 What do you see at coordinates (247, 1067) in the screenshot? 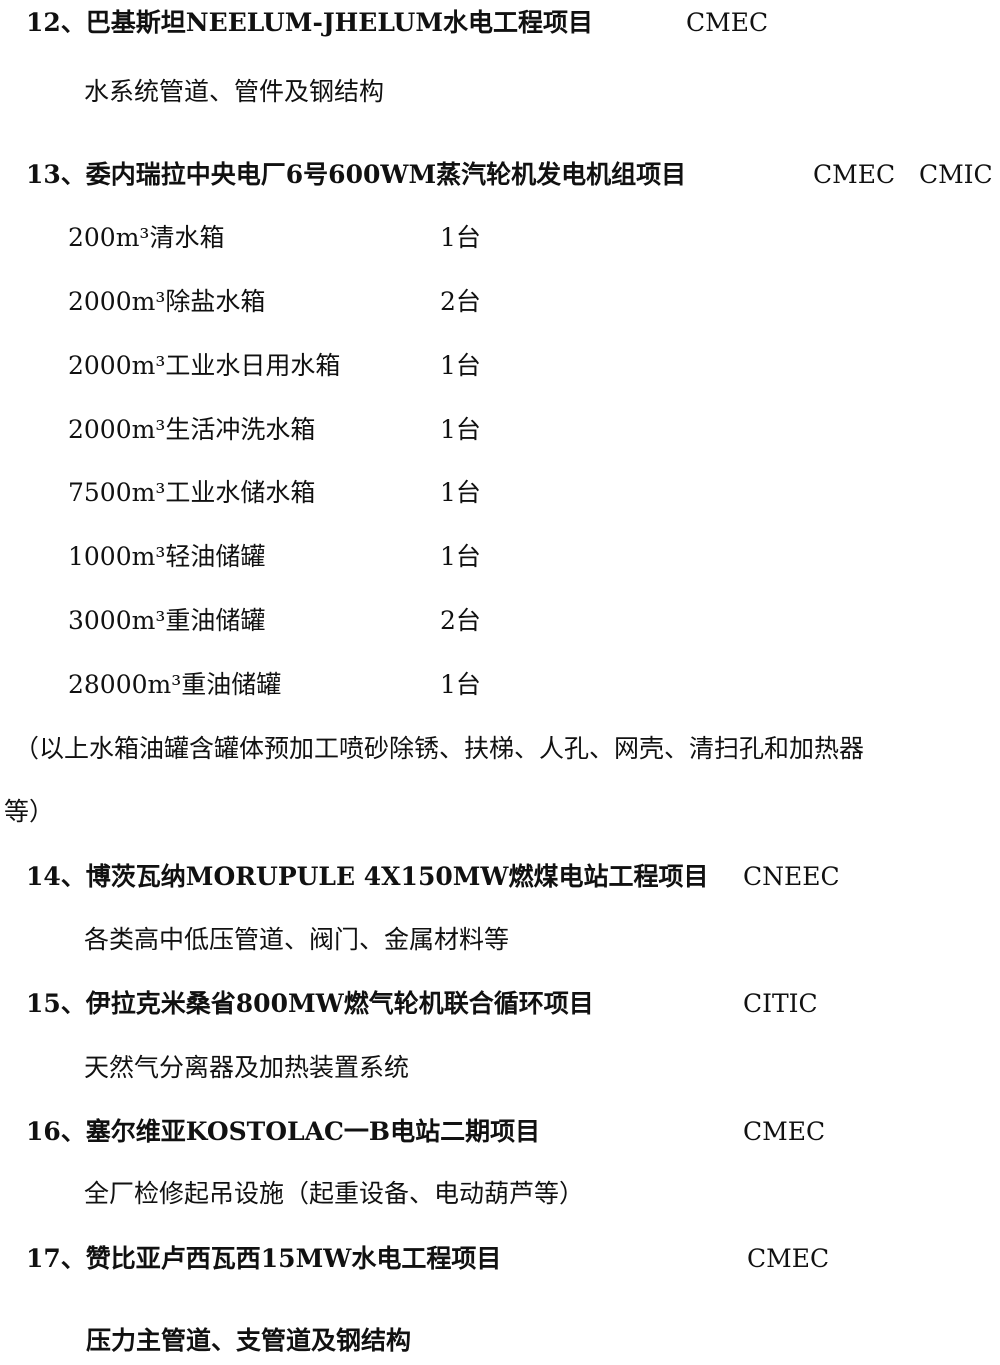
I see `project-scope: 天然气分离器及加热装置系统` at bounding box center [247, 1067].